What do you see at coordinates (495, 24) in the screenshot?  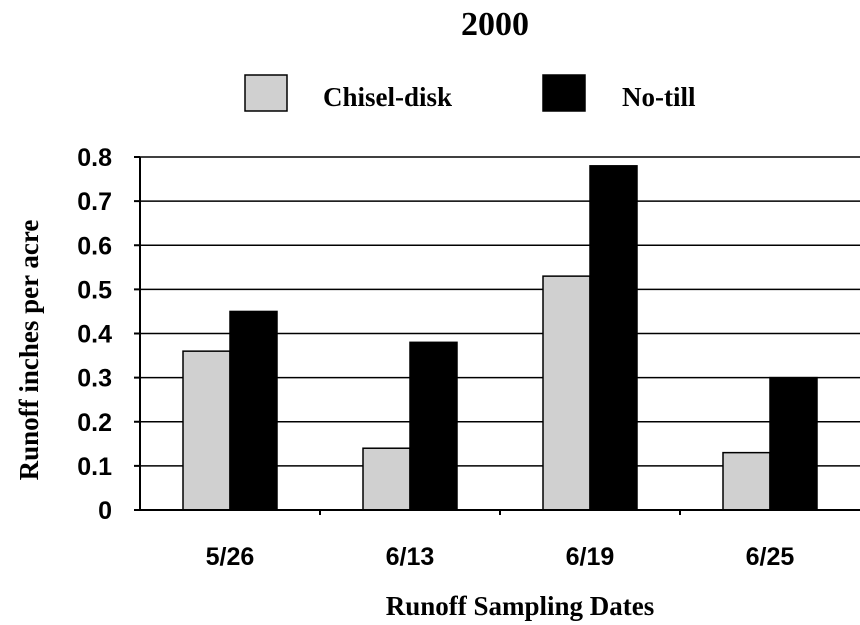 I see `chart-title: 2000` at bounding box center [495, 24].